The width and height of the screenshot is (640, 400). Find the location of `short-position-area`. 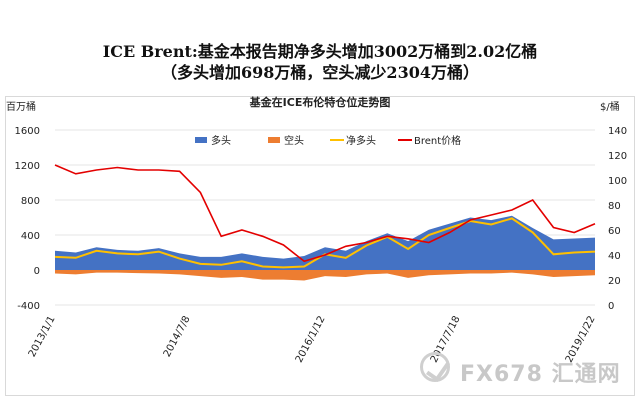

short-position-area is located at coordinates (325, 275).